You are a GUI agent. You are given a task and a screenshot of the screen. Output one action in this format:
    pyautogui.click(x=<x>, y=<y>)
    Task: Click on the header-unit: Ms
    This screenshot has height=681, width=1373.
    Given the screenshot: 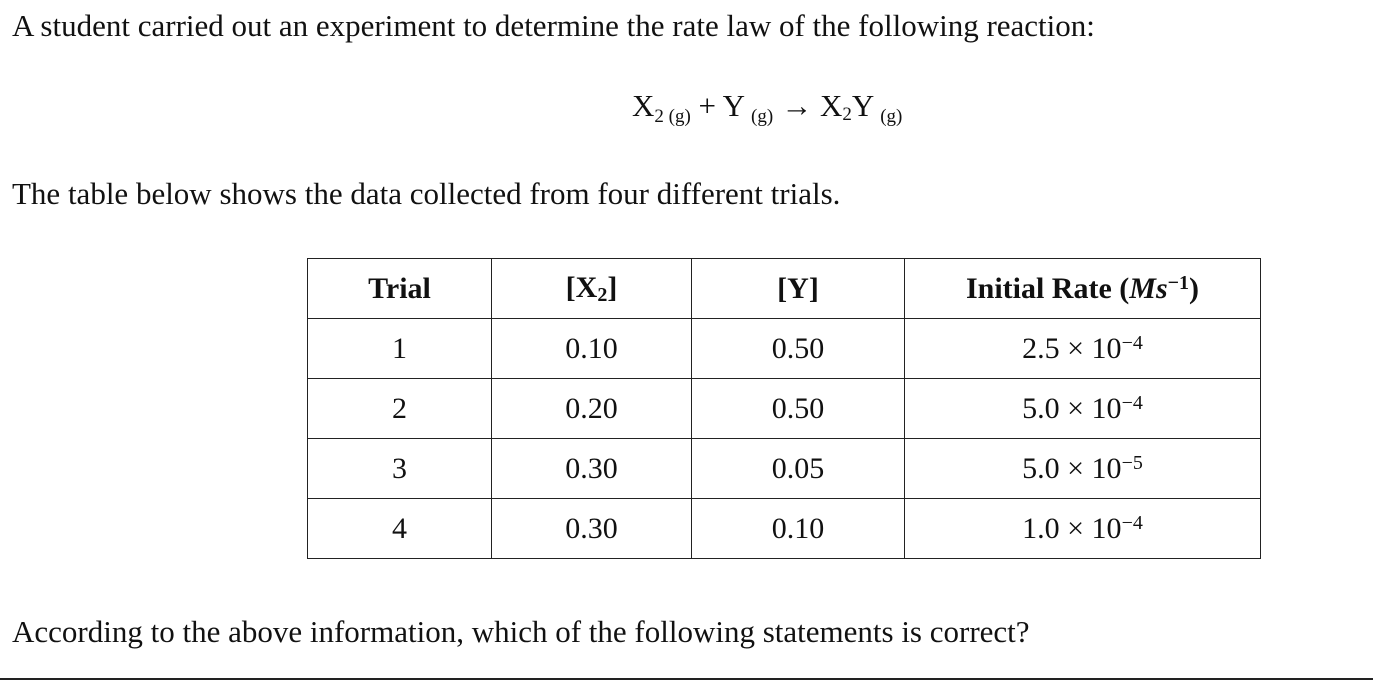 What is the action you would take?
    pyautogui.click(x=1148, y=288)
    